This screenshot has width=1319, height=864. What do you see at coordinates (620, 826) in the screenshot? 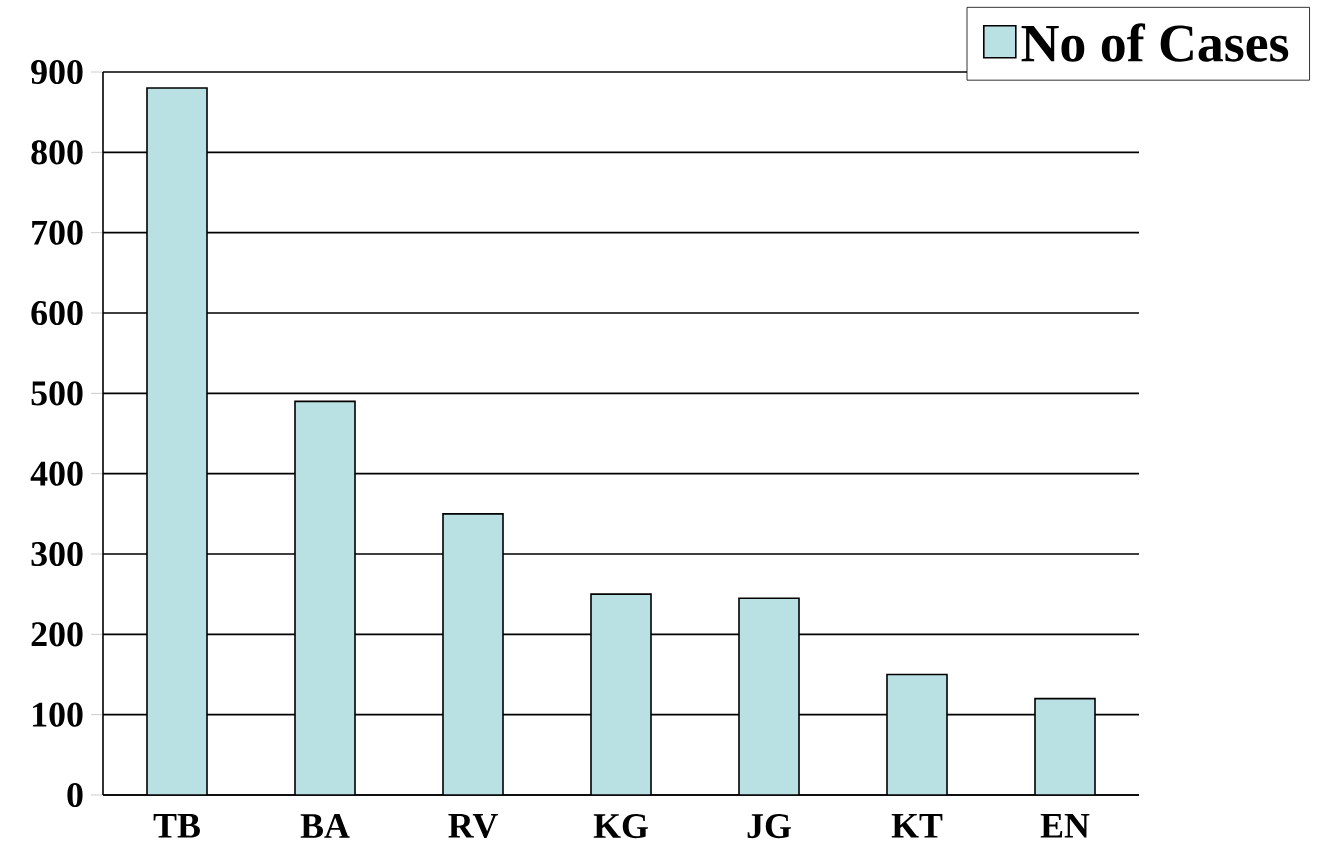
I see `x-tick-label: KG` at bounding box center [620, 826].